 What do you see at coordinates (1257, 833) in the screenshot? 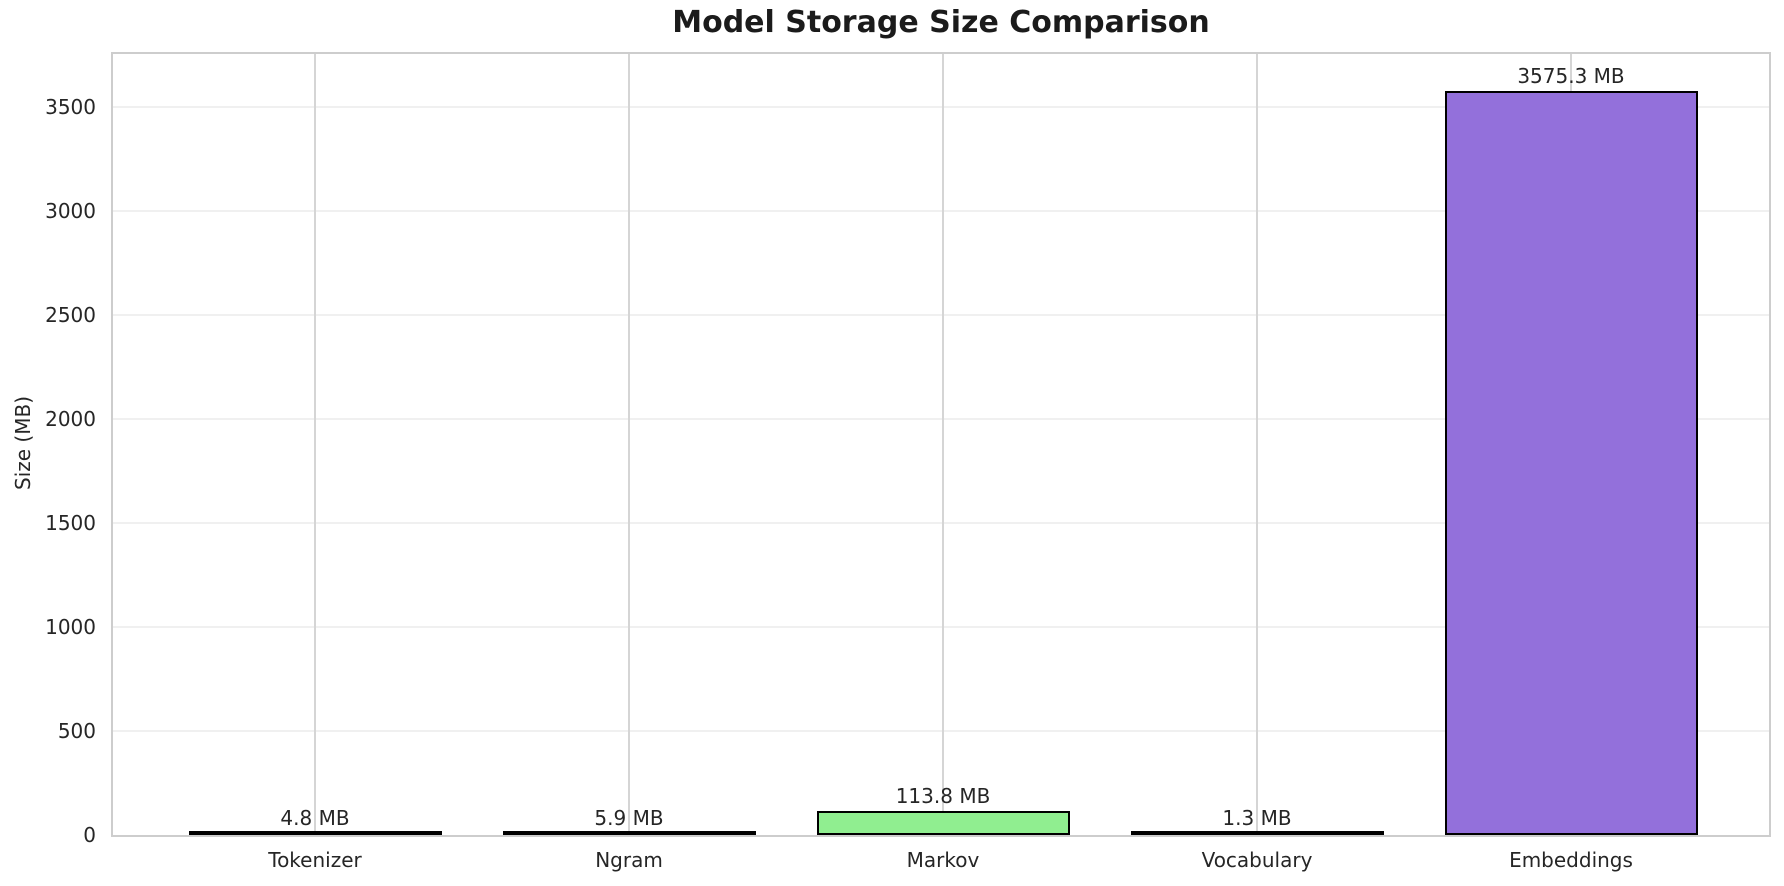
I see `bar-vocabulary` at bounding box center [1257, 833].